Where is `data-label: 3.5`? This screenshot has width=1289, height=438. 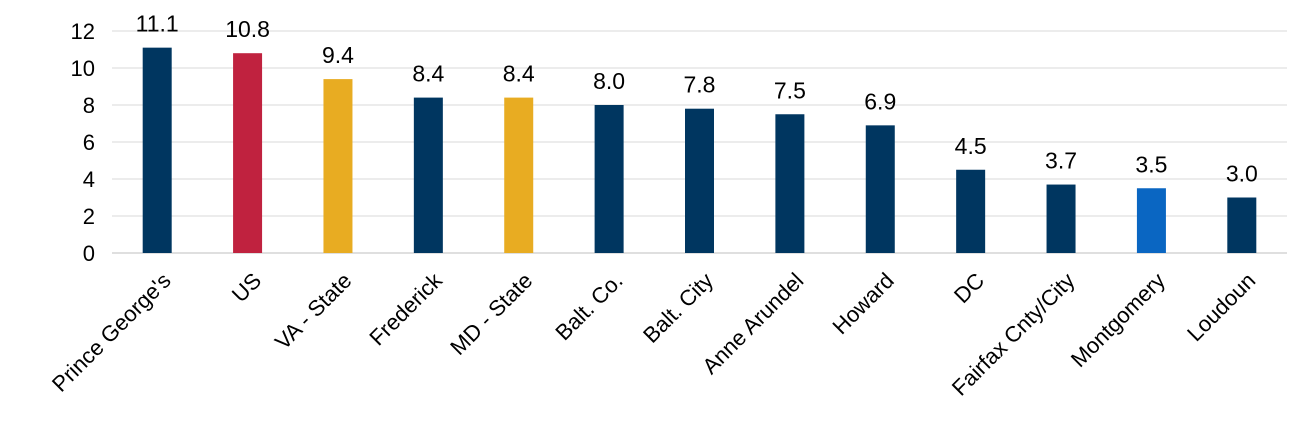 data-label: 3.5 is located at coordinates (1151, 164).